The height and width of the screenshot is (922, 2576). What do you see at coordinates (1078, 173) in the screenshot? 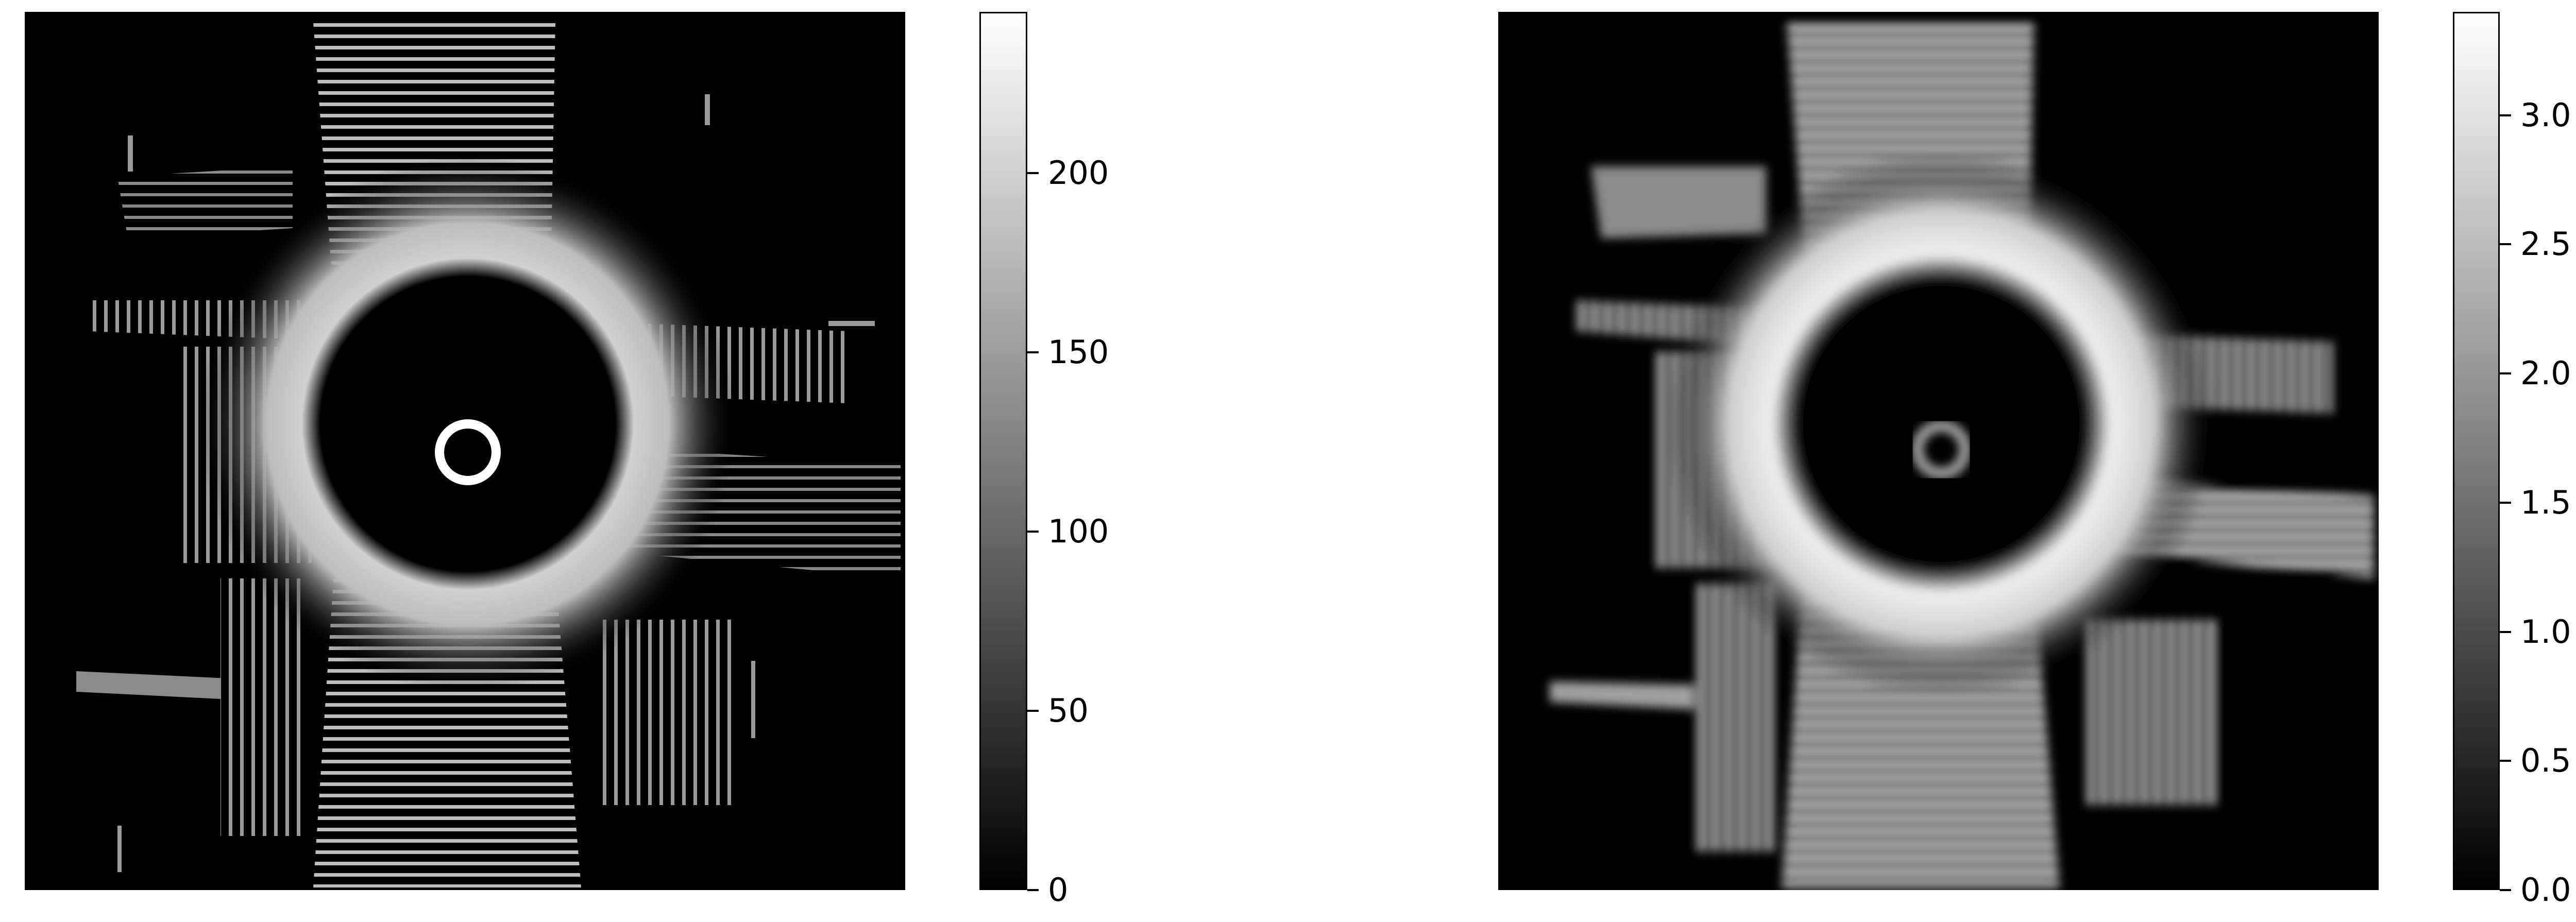
I see `colorbar-tick-label: 200` at bounding box center [1078, 173].